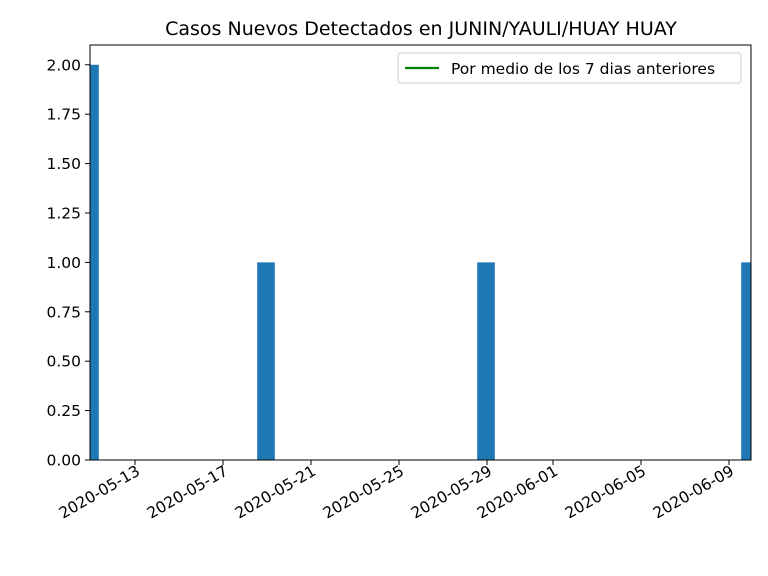 This screenshot has height=576, width=768. What do you see at coordinates (63, 65) in the screenshot?
I see `y-tick-label: 2.00` at bounding box center [63, 65].